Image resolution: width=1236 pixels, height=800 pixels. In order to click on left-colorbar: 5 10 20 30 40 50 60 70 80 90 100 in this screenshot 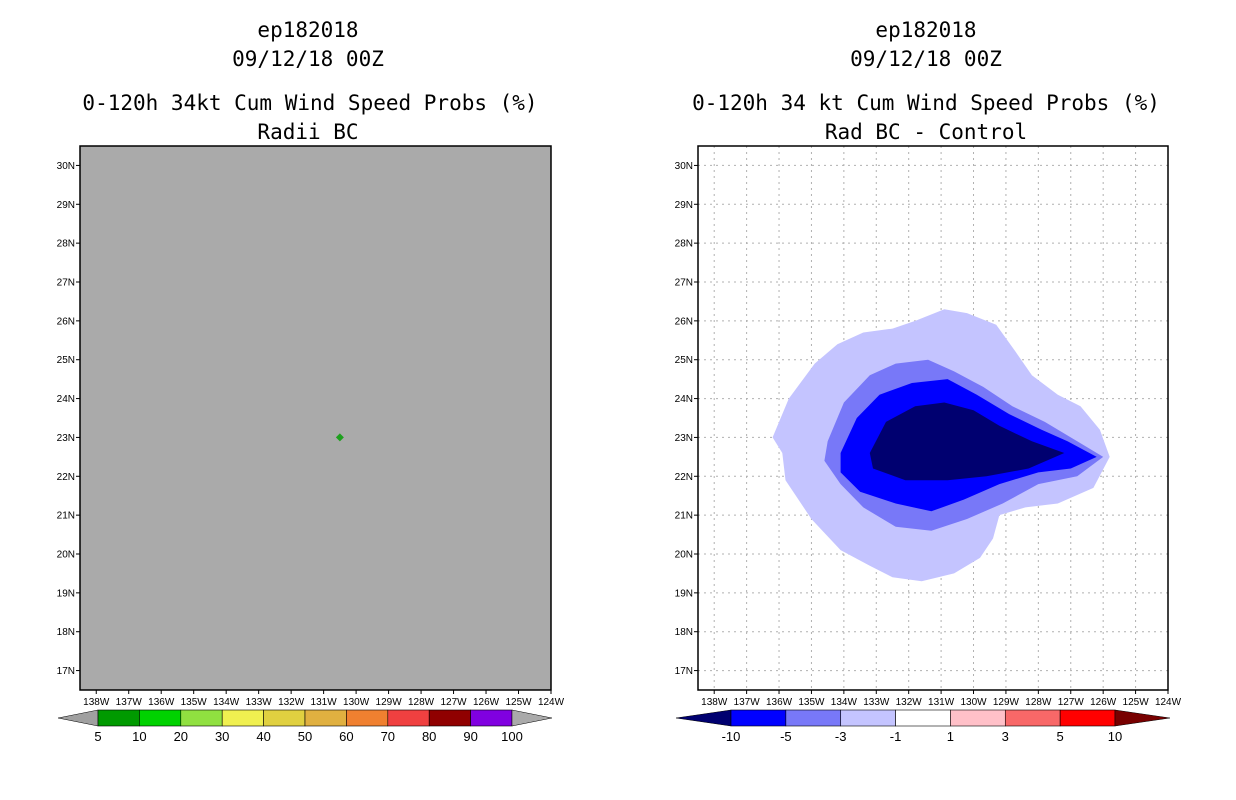, I will do `click(305, 726)`.